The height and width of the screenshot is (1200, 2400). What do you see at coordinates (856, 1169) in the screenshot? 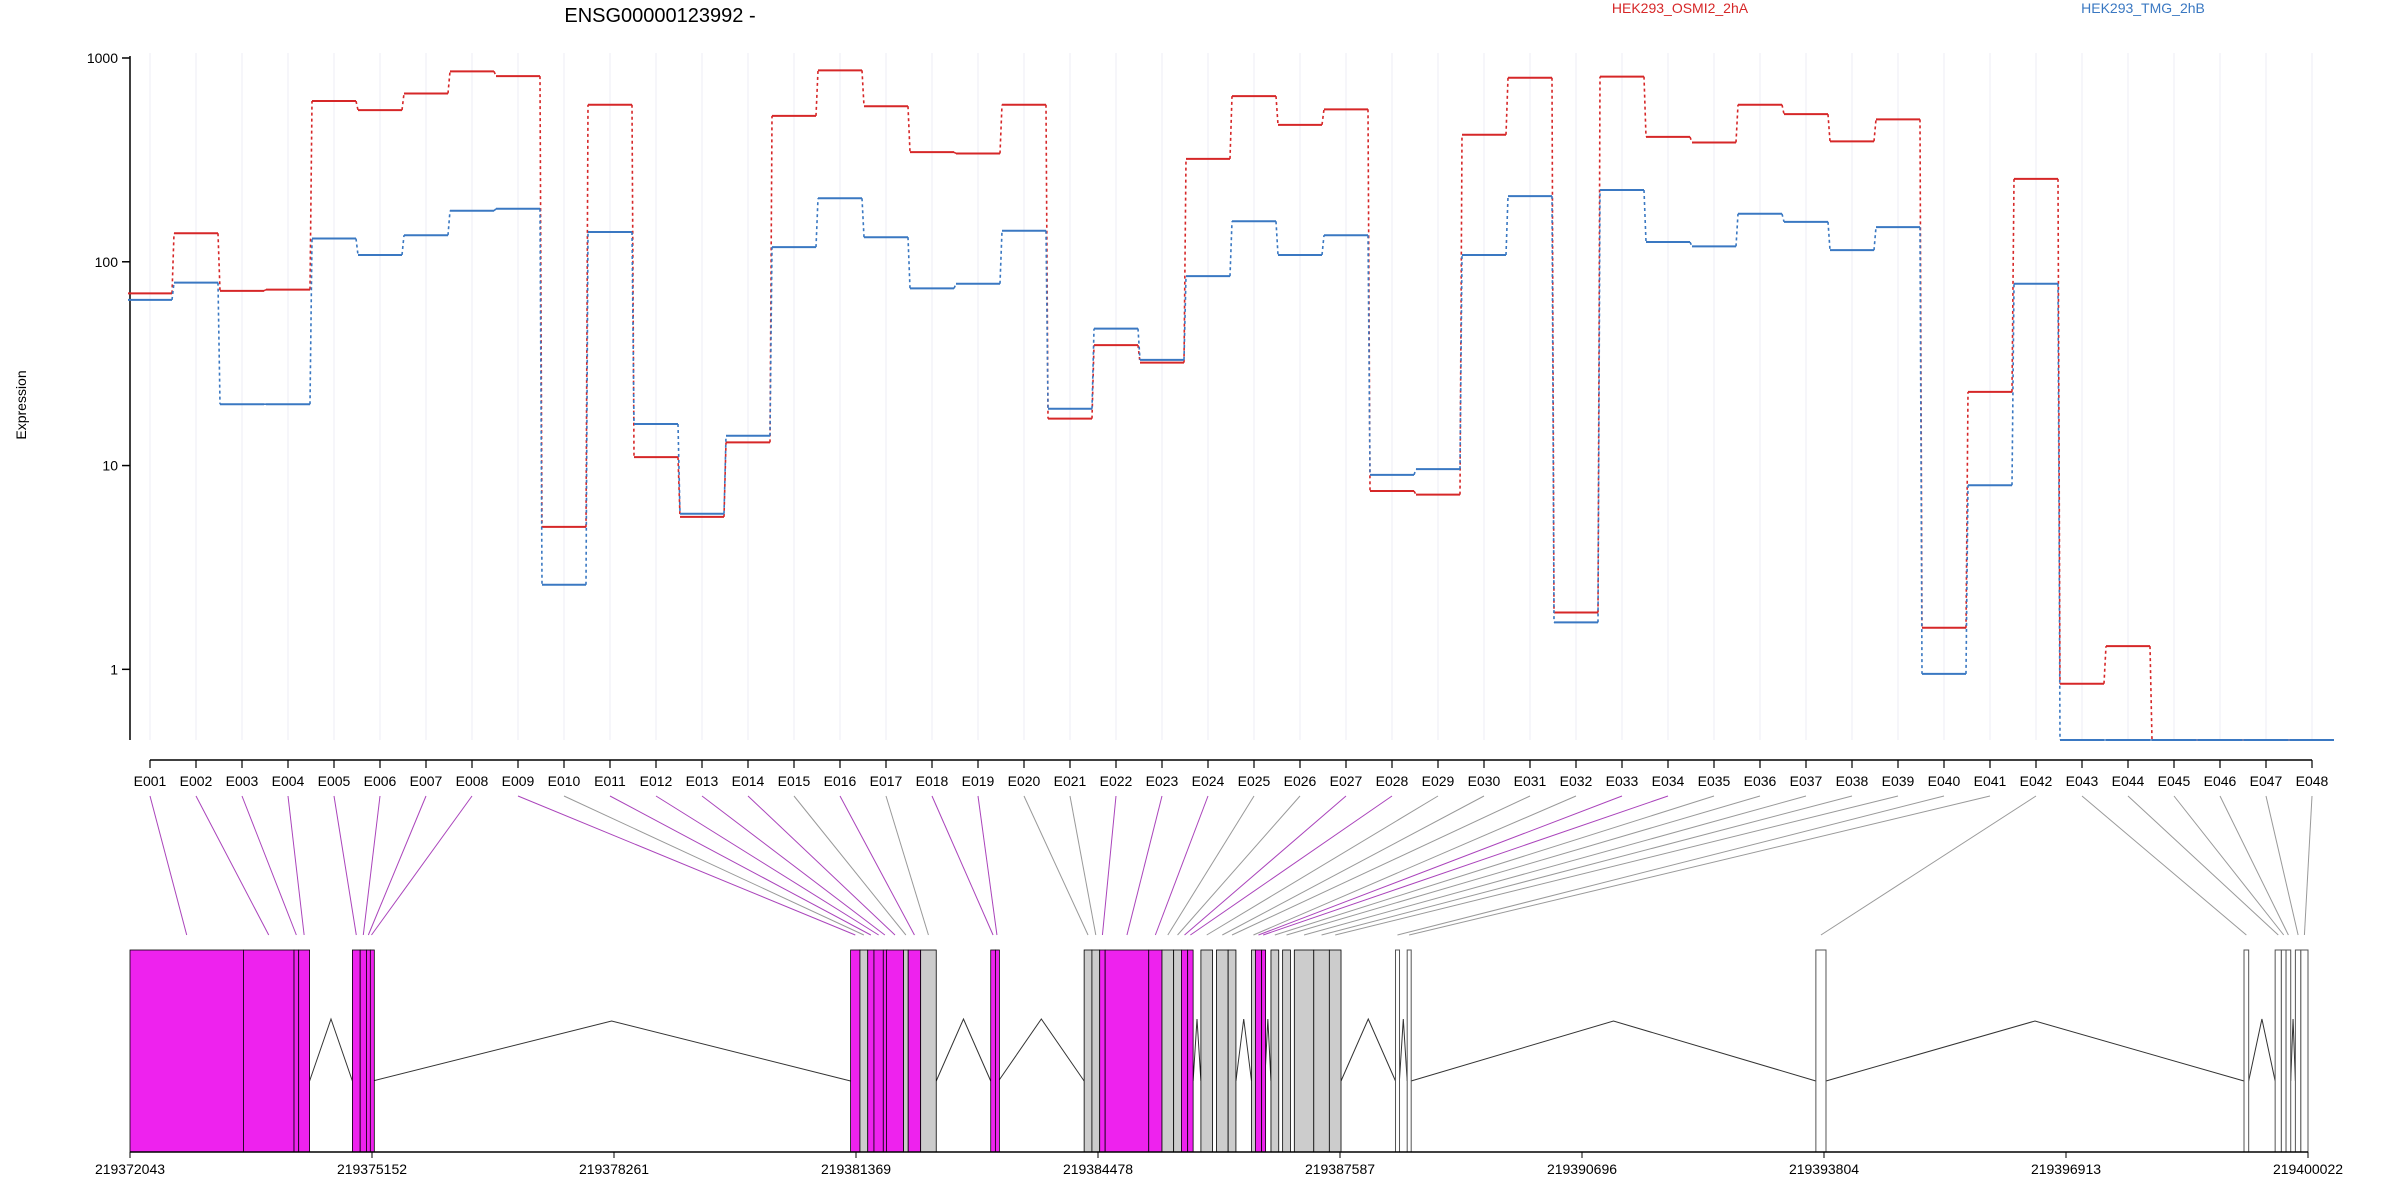
I see `genomic-tick-label: 219381369` at bounding box center [856, 1169].